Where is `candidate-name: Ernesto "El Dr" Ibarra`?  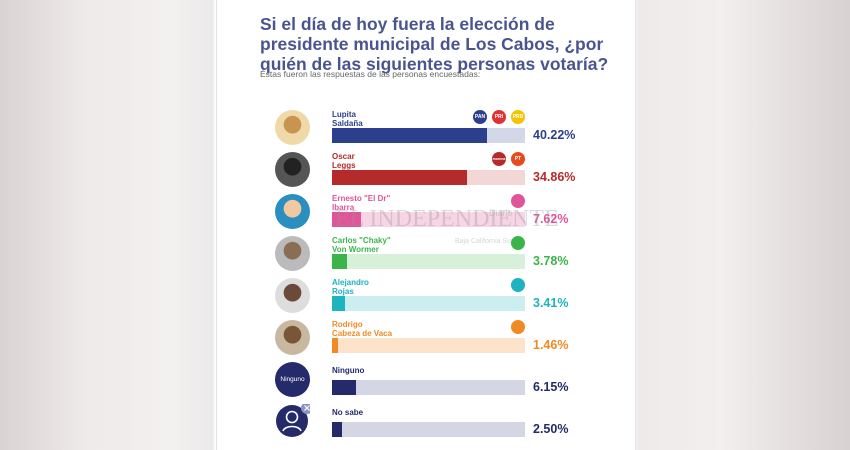
candidate-name: Ernesto "El Dr" Ibarra is located at coordinates (361, 203).